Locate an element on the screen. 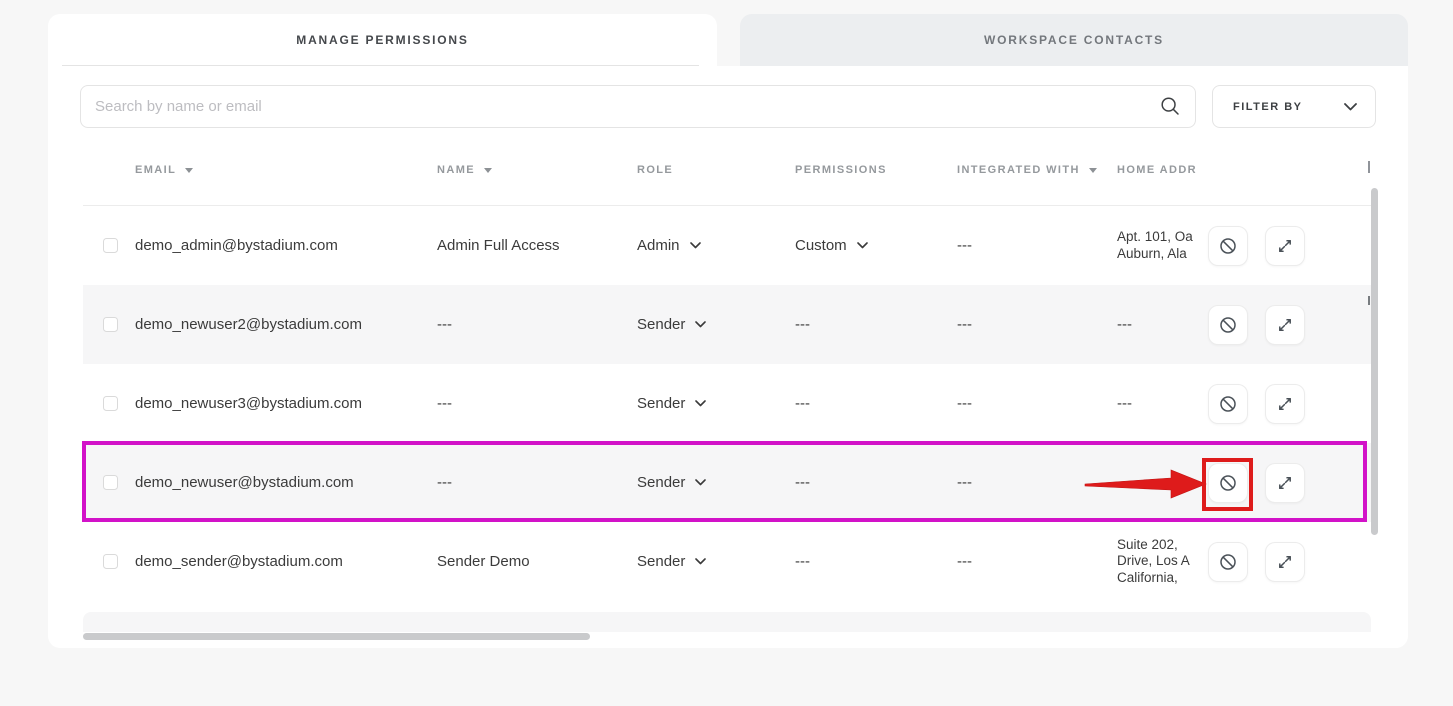 The height and width of the screenshot is (706, 1453). filter-by-button: FILTER BY is located at coordinates (1294, 106).